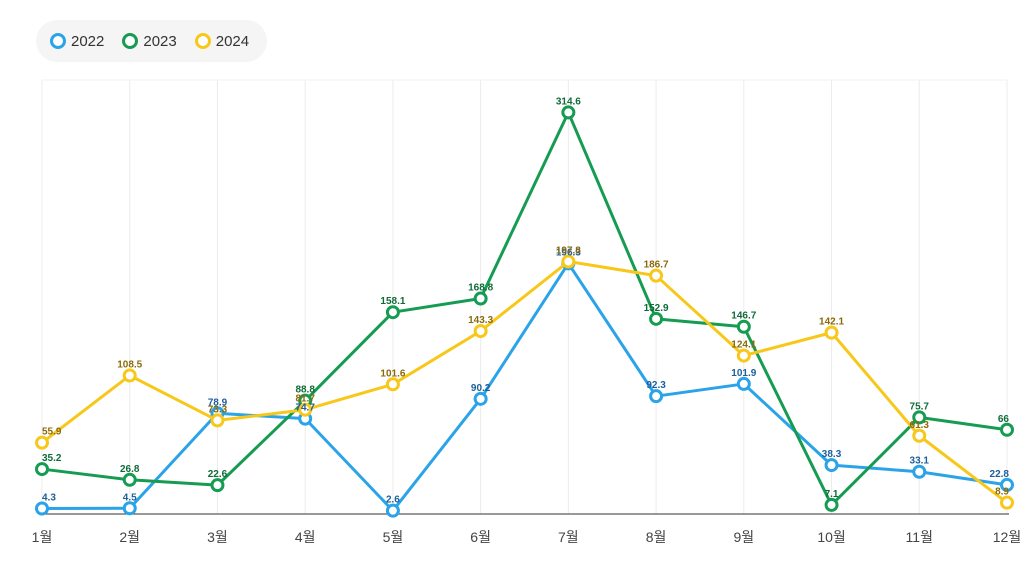 The width and height of the screenshot is (1030, 570). Describe the element at coordinates (129, 537) in the screenshot. I see `x-tick-label: 2월` at that location.